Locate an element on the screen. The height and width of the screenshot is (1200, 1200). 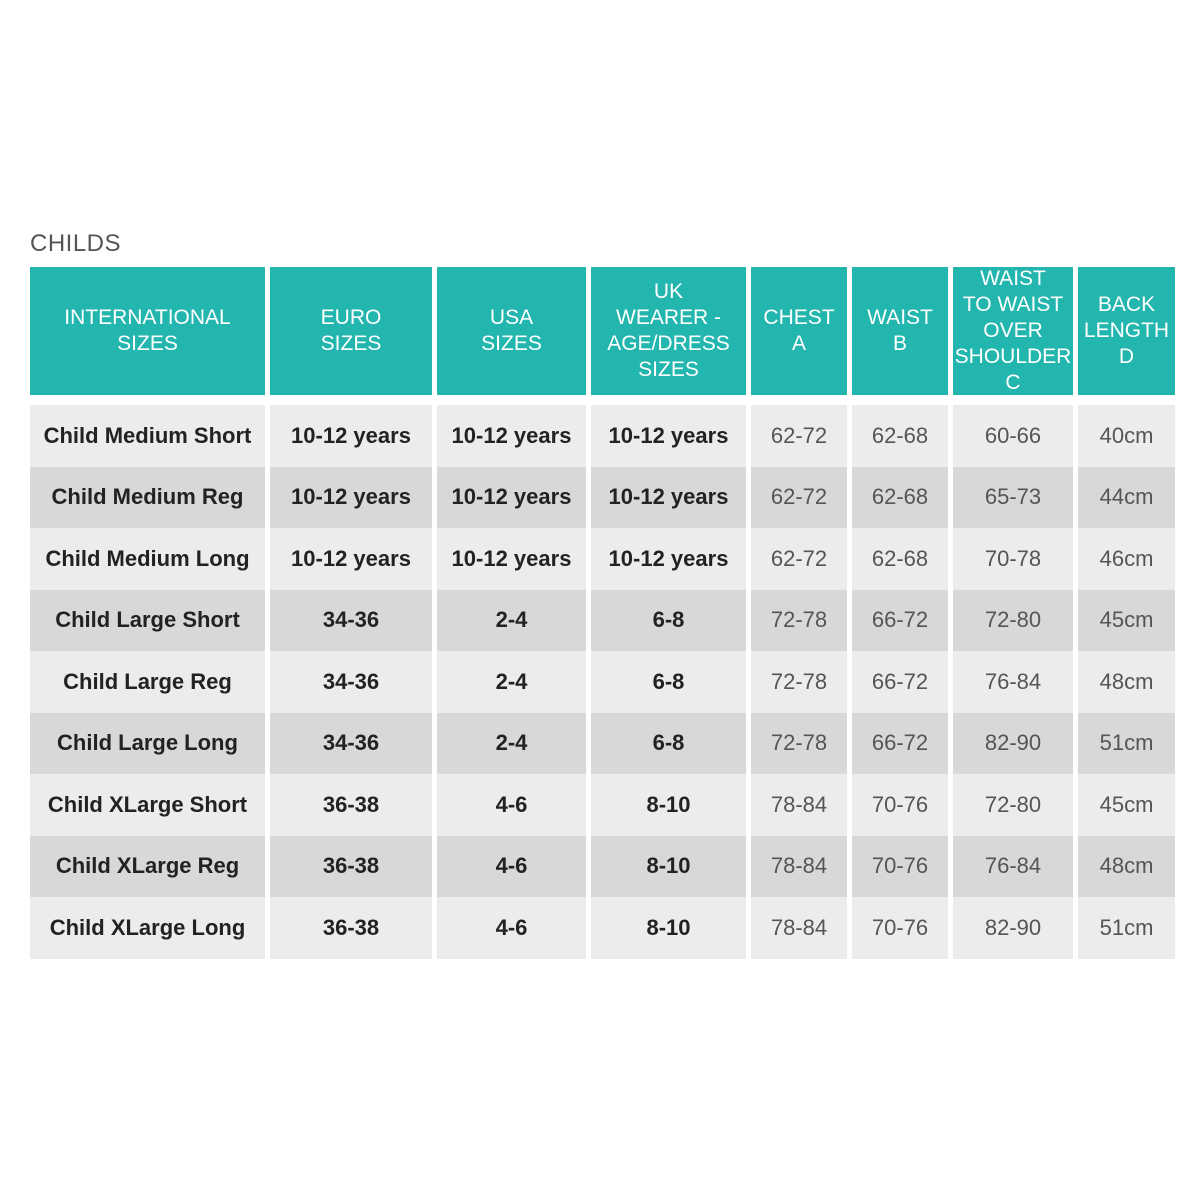
header-line: WAIST is located at coordinates (1013, 278).